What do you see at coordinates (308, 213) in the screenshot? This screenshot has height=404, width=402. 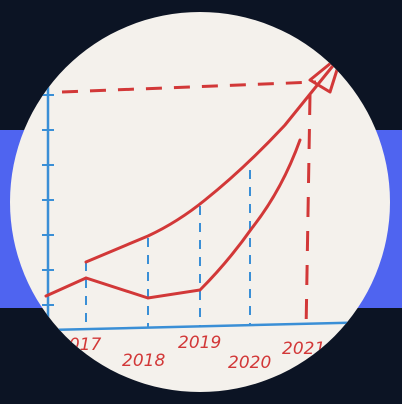 I see `year-2021-dashed-line` at bounding box center [308, 213].